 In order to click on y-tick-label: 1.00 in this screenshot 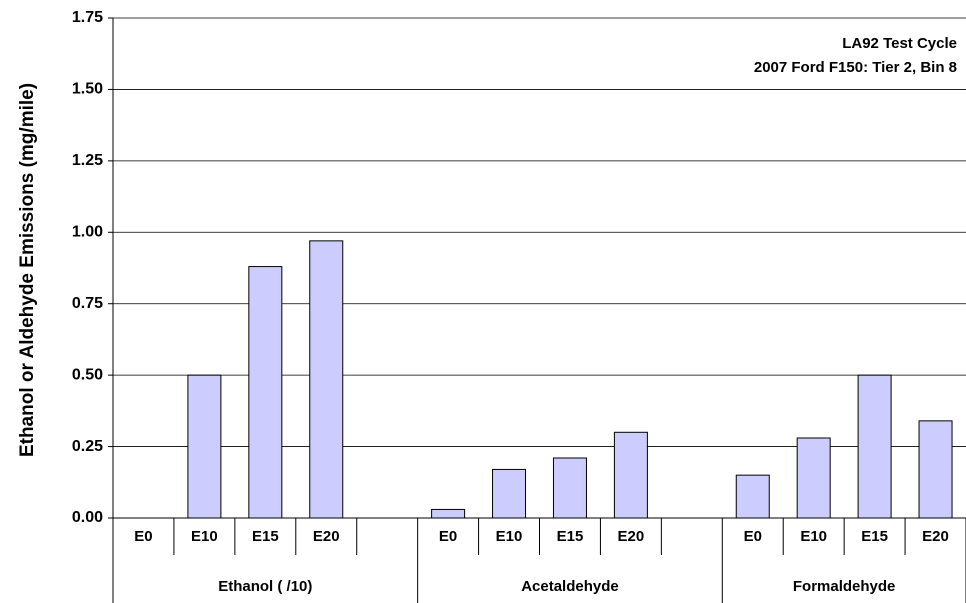, I will do `click(87, 232)`.